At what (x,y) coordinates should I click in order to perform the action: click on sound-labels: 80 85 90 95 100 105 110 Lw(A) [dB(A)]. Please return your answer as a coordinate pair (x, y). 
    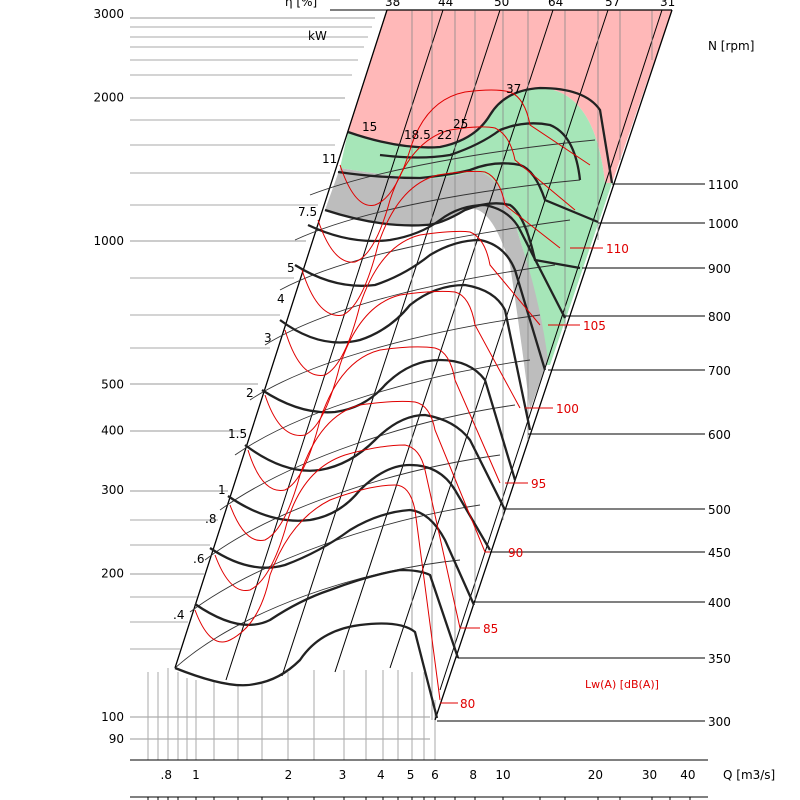
    Looking at the image, I should click on (559, 476).